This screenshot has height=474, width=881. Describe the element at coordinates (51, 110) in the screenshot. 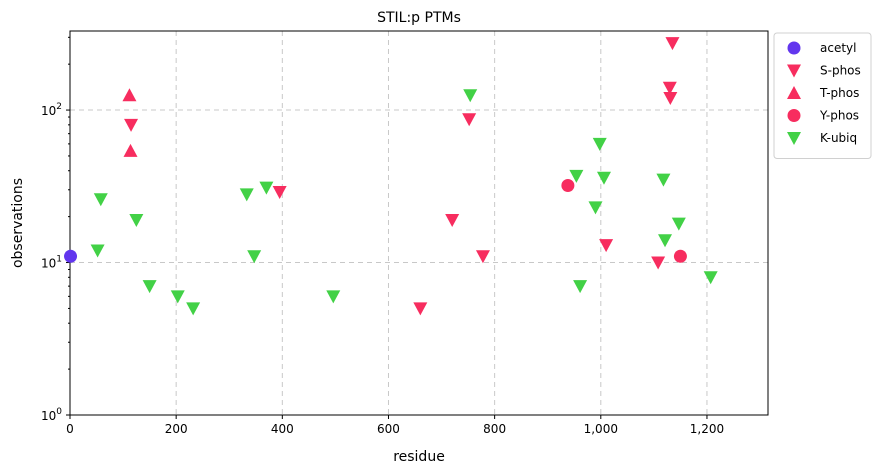

I see `y-tick-label: 10²` at that location.